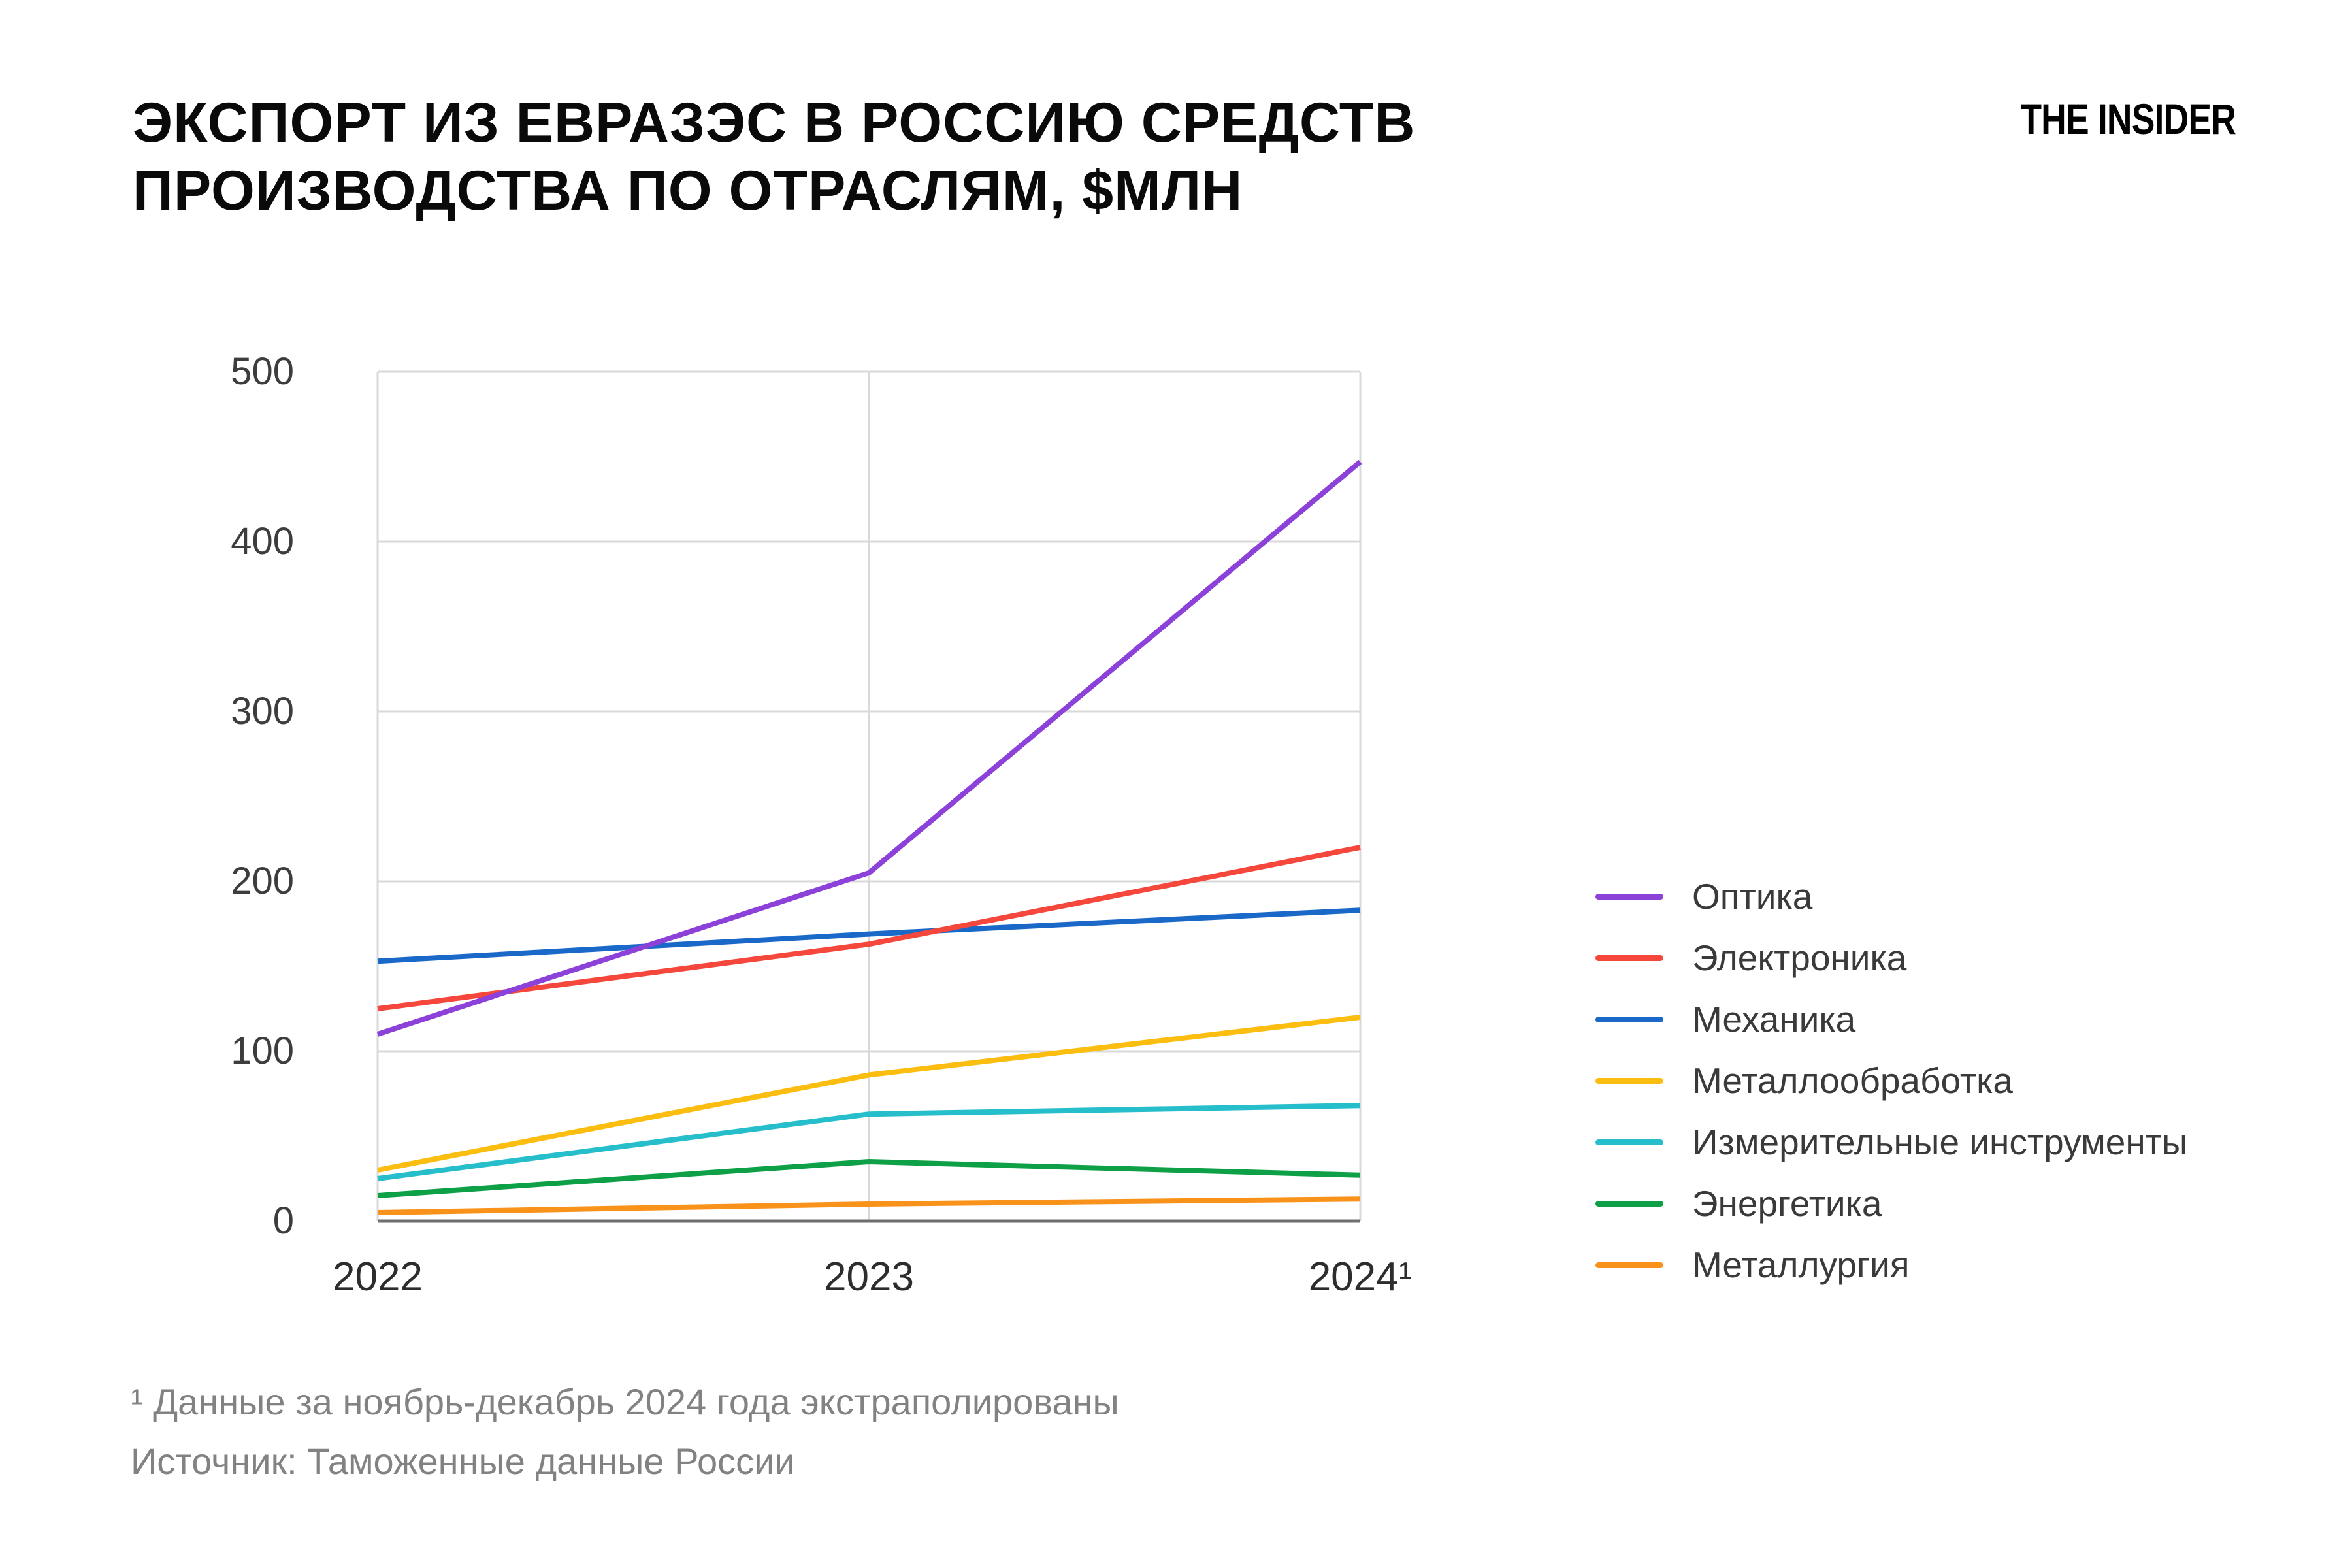  I want to click on y-tick-label-500: 500, so click(262, 371).